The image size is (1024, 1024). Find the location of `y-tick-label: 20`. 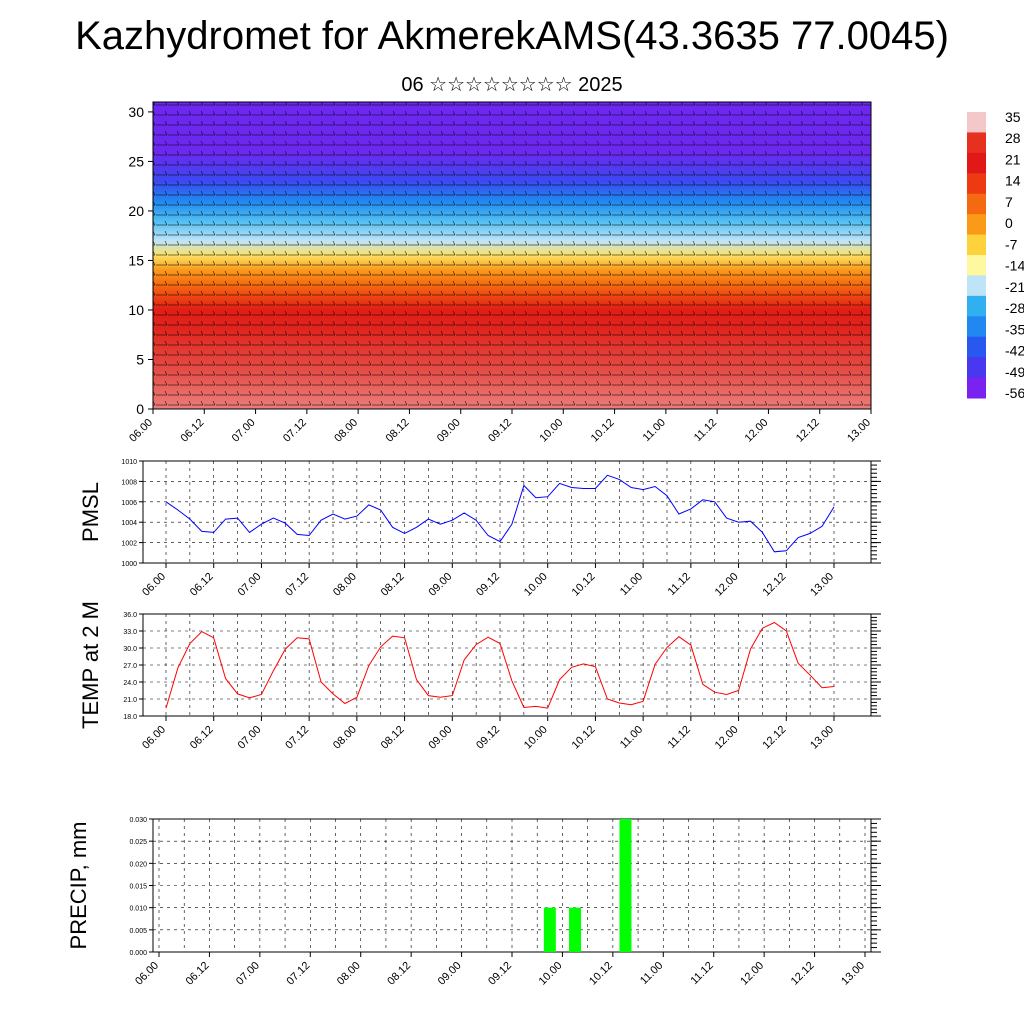

y-tick-label: 20 is located at coordinates (136, 211).